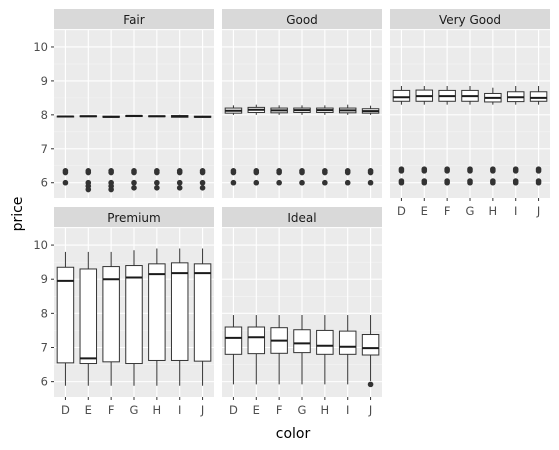  Describe the element at coordinates (123, 103) in the screenshot. I see `facet-panel-fair: Fair 6 7 8 9 10` at that location.